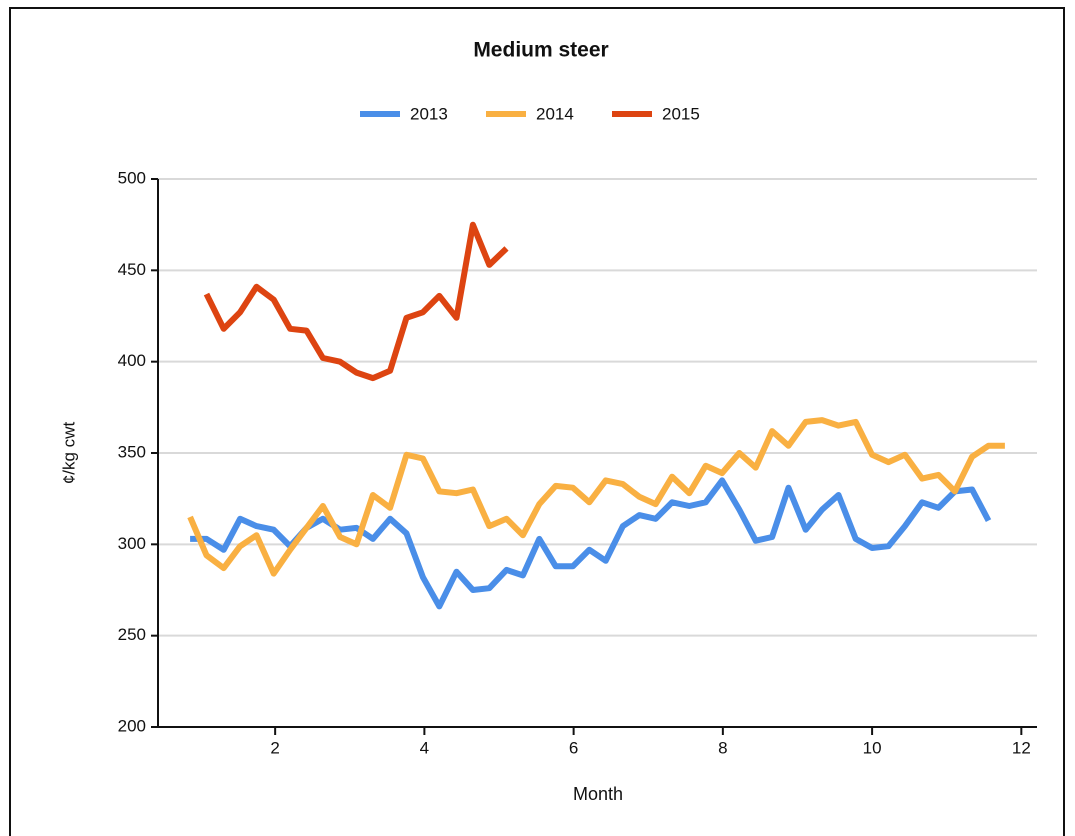 The image size is (1075, 836). I want to click on y-tick-label: 450, so click(132, 269).